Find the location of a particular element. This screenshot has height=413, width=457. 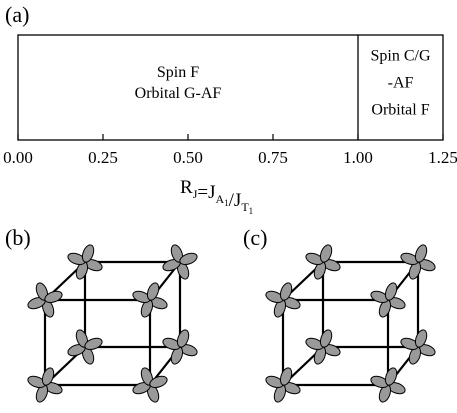

panel-label: (c) is located at coordinates (255, 237).